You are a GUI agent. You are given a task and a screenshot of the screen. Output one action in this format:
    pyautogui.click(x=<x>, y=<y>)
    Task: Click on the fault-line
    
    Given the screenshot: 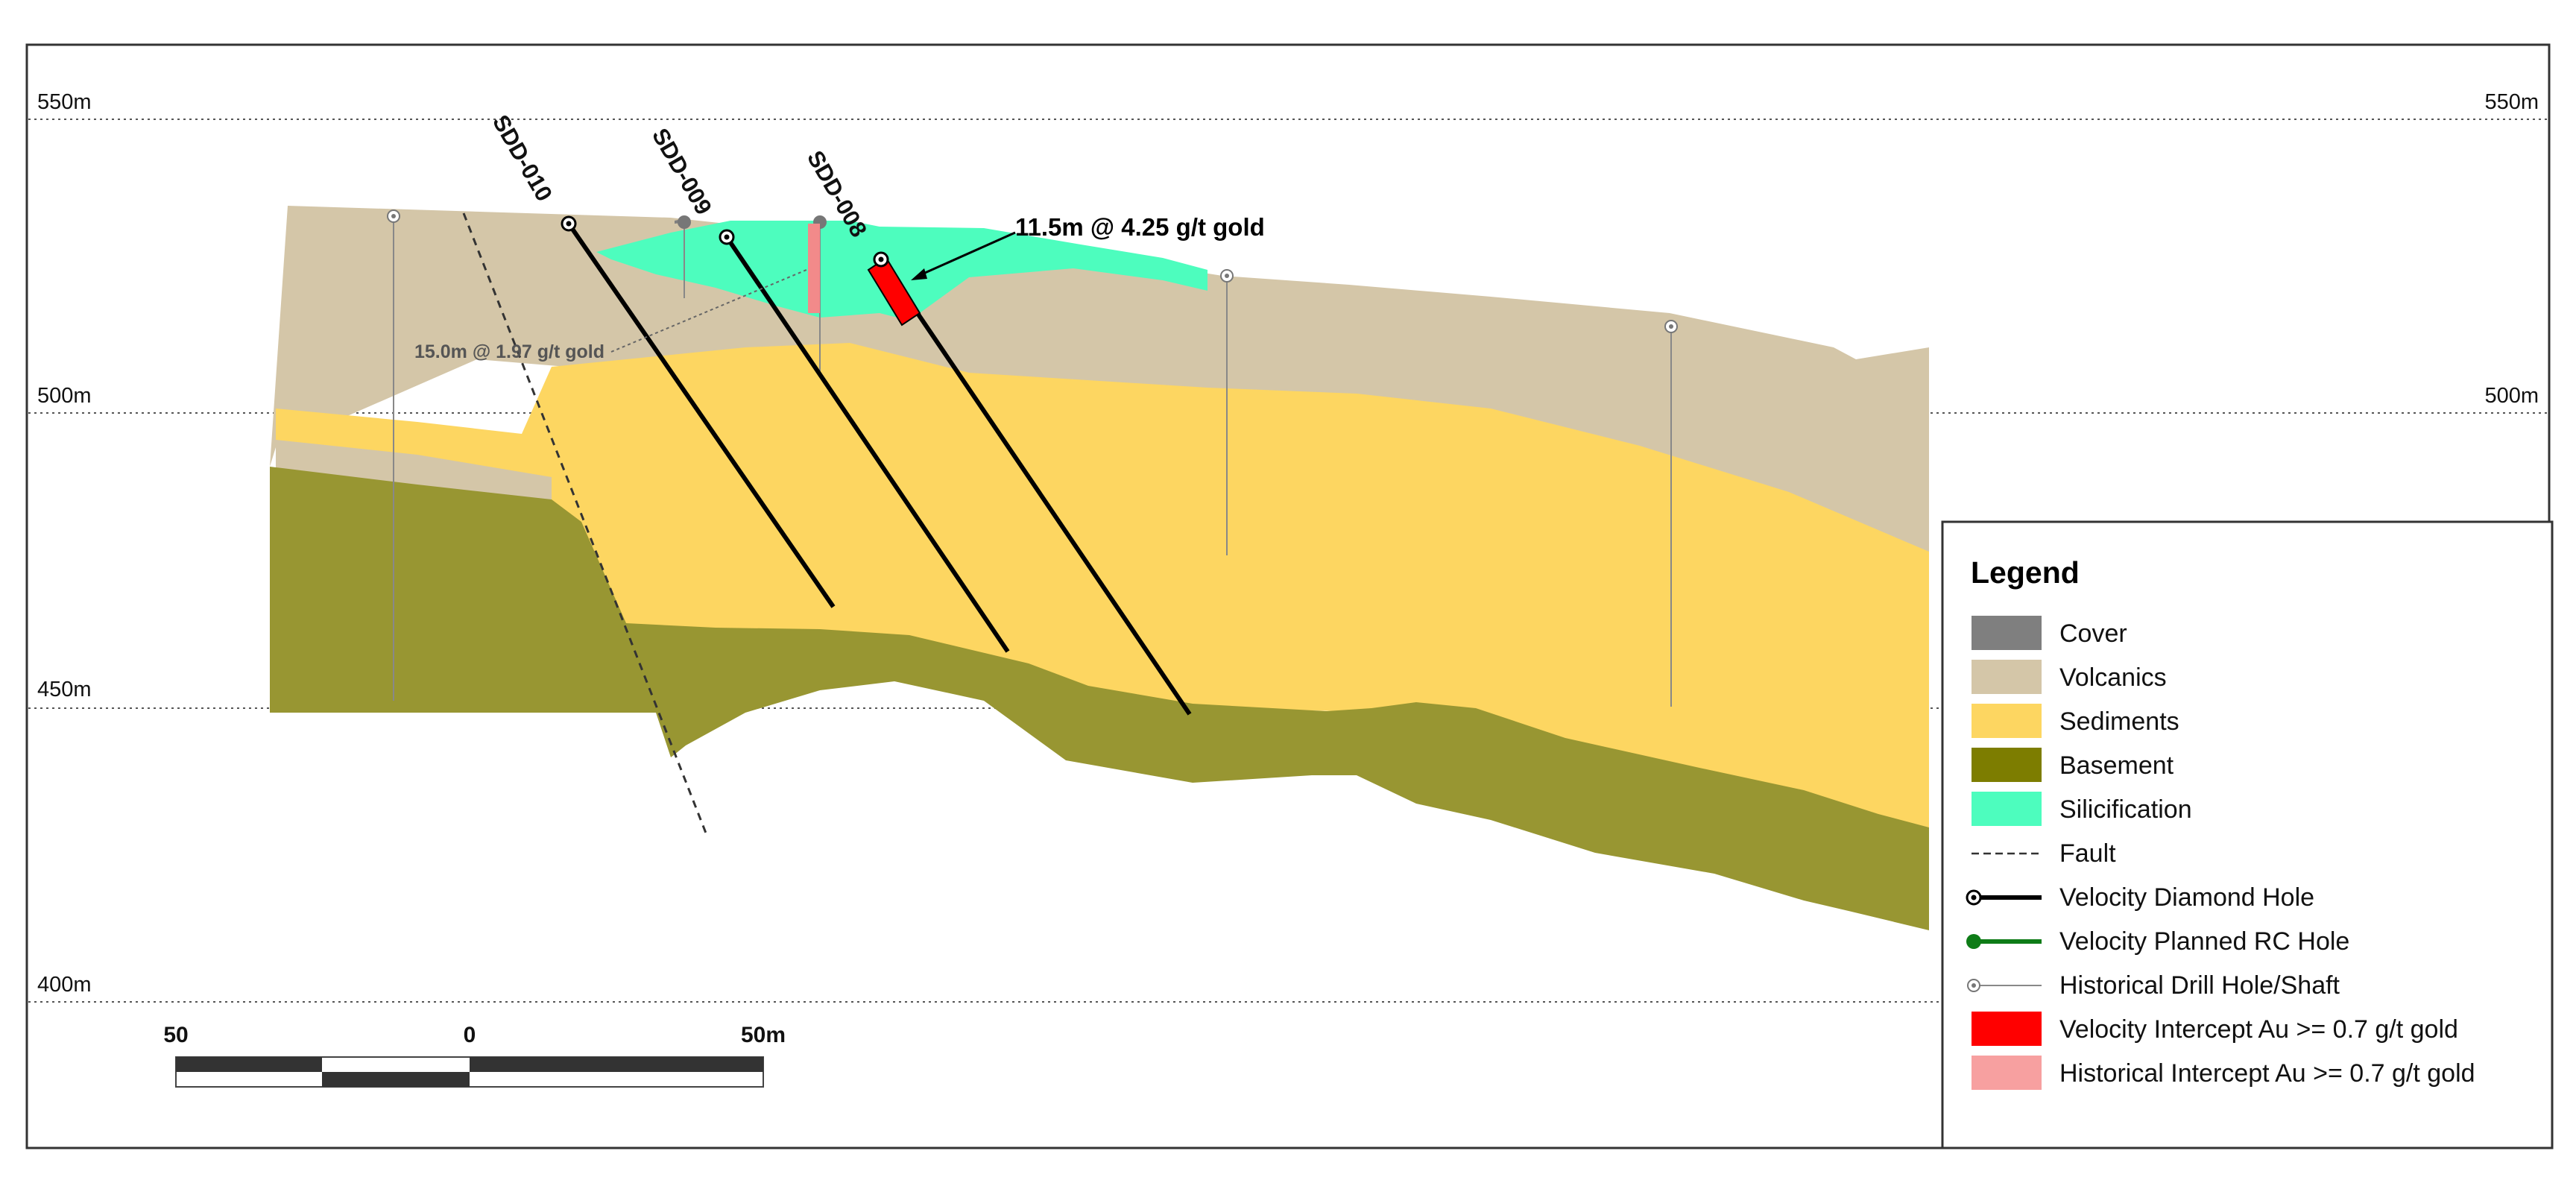 What is the action you would take?
    pyautogui.click(x=585, y=524)
    